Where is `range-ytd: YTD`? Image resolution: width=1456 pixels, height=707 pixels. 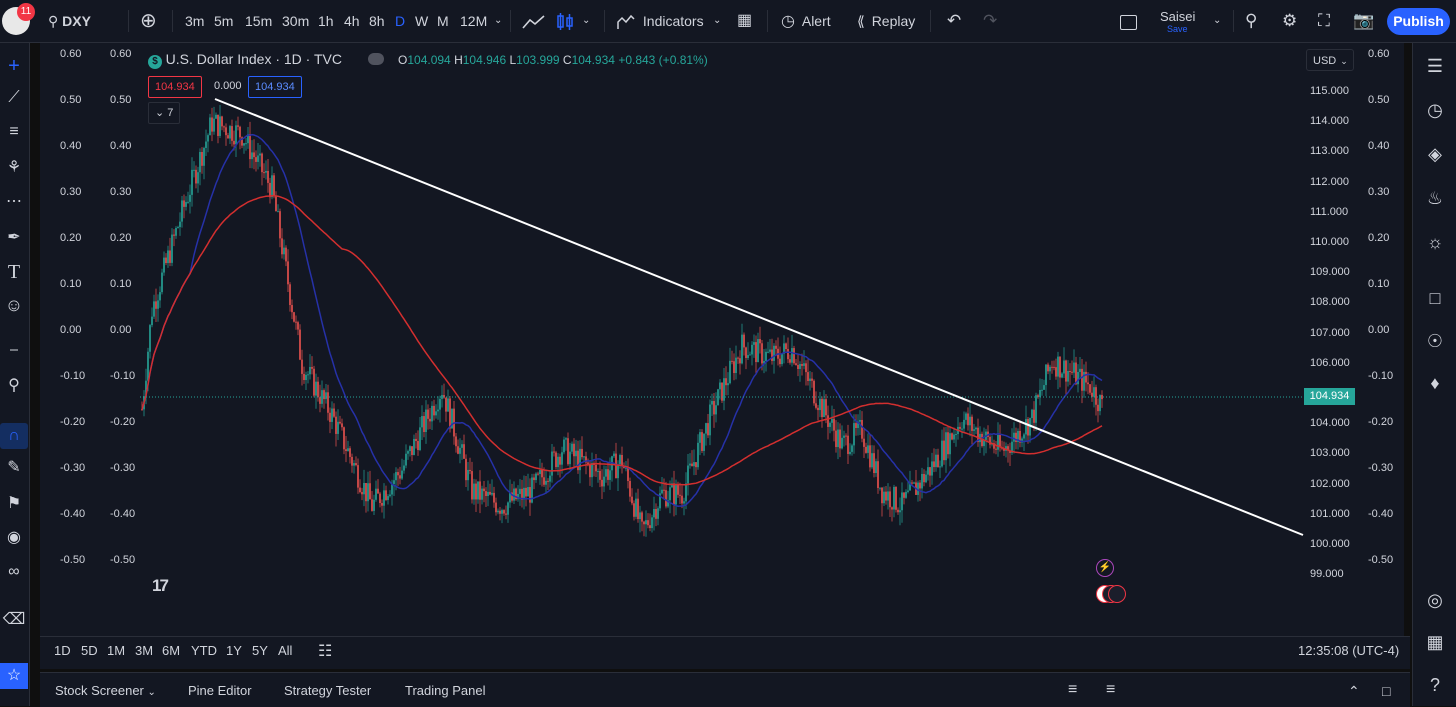
range-ytd: YTD is located at coordinates (204, 650).